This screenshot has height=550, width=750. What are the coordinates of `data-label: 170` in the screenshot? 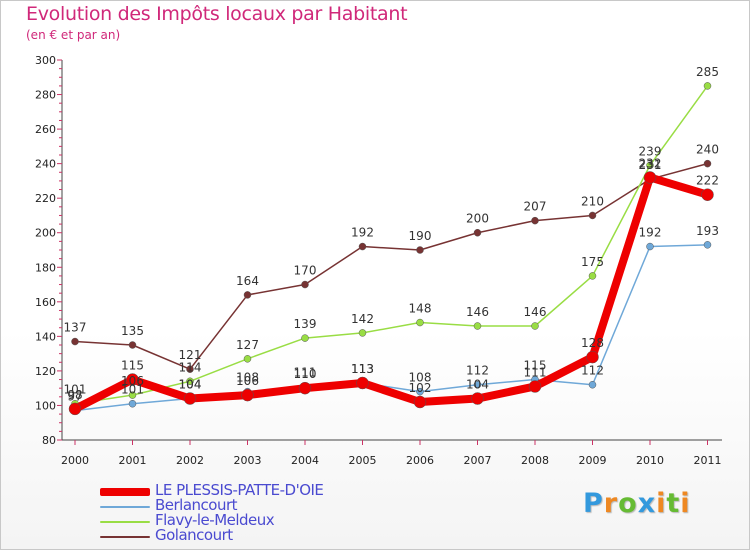 It's located at (305, 271).